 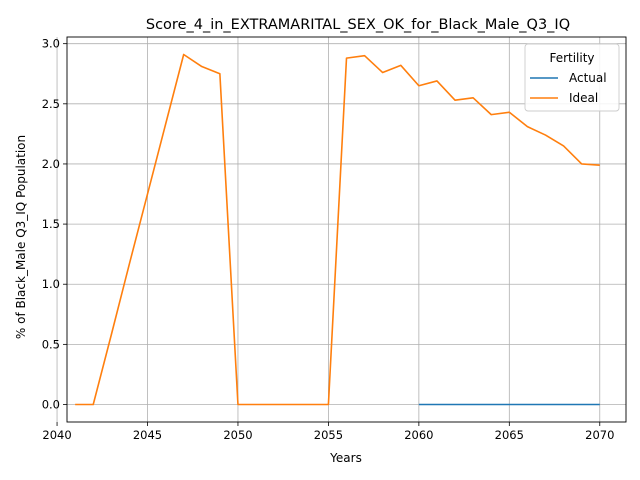 I want to click on y-tick-label: 2.0, so click(x=51, y=164).